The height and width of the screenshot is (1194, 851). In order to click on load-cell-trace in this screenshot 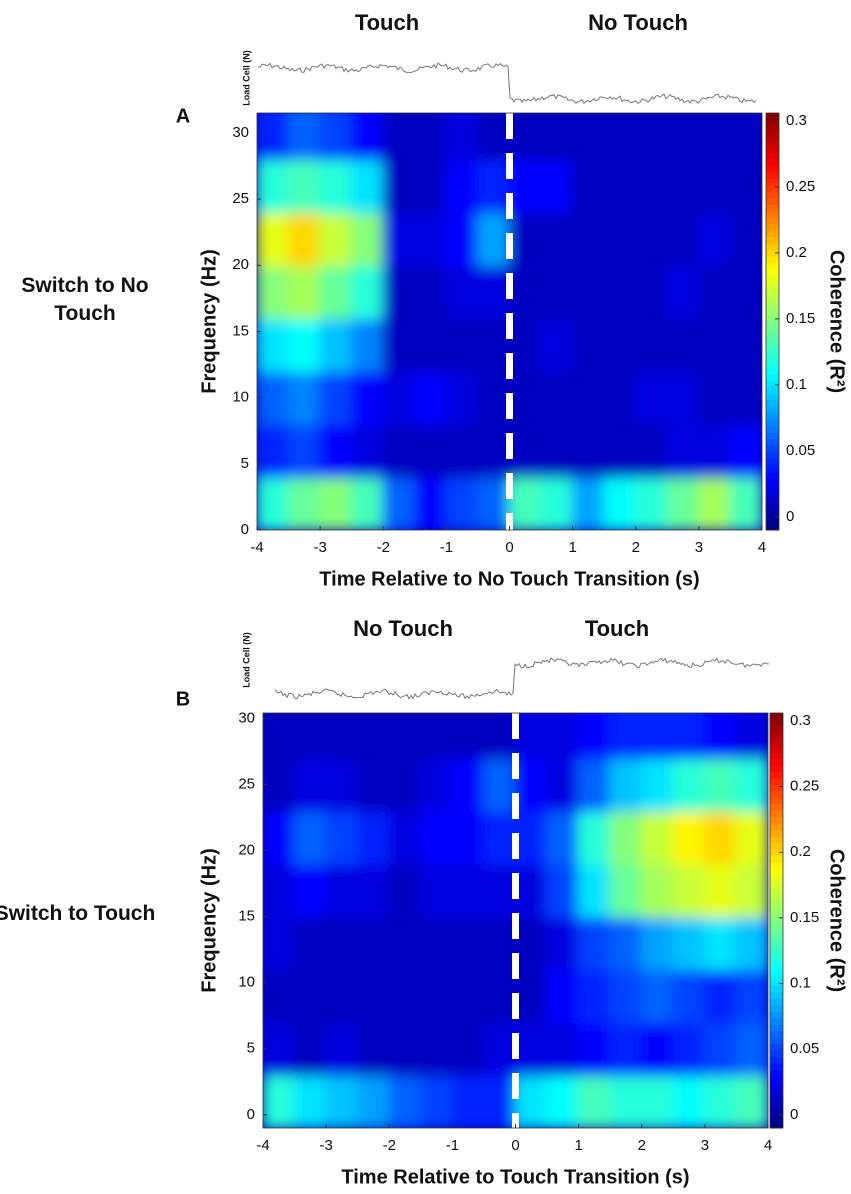, I will do `click(522, 678)`.